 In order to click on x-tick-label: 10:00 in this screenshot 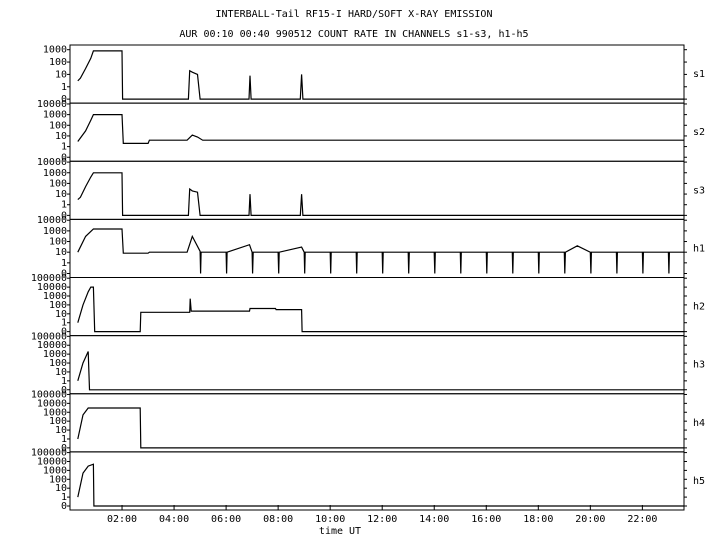, I will do `click(330, 519)`.